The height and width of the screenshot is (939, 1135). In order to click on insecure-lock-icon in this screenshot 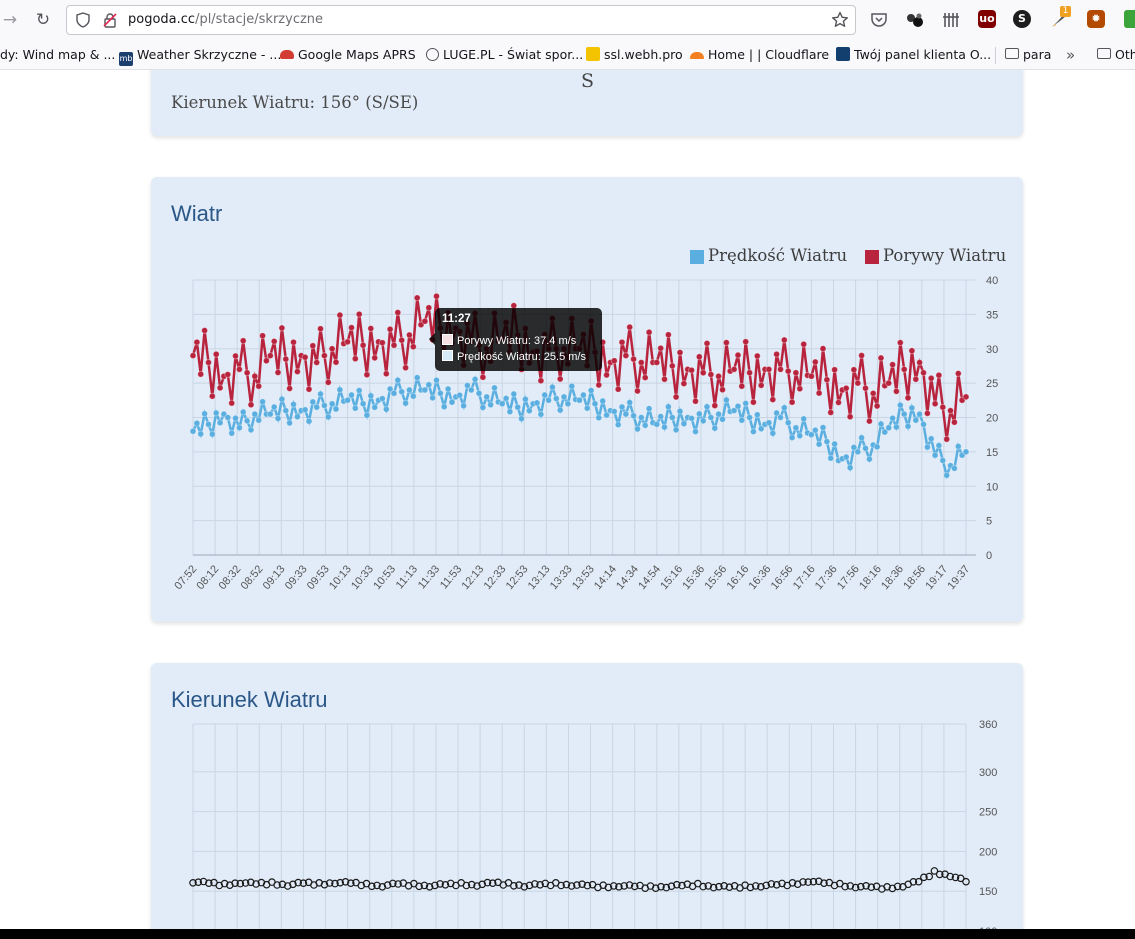, I will do `click(110, 20)`.